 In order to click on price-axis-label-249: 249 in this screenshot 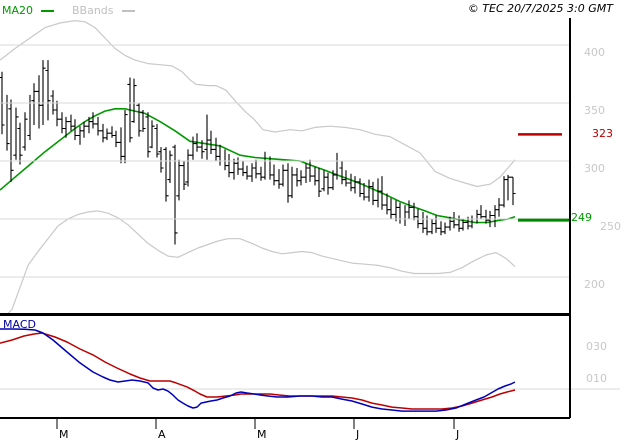, I will do `click(581, 218)`.